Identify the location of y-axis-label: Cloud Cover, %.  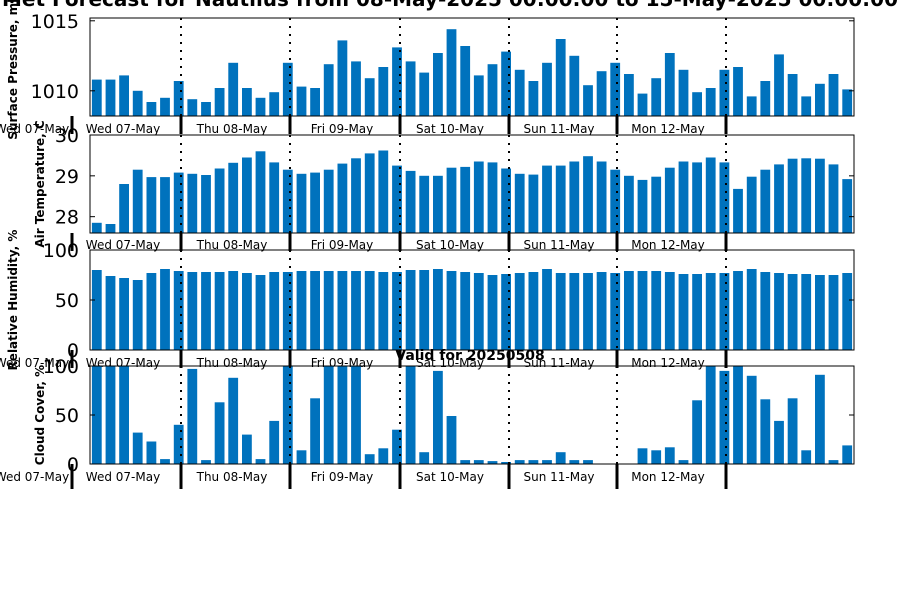
(40, 415).